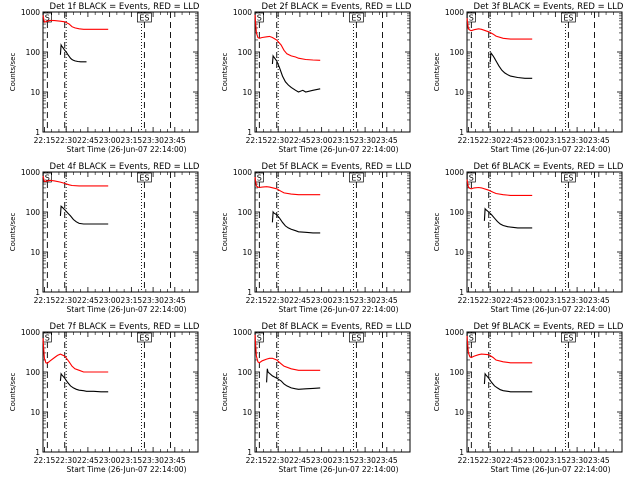  What do you see at coordinates (549, 167) in the screenshot?
I see `panel-title: Det 6f BLACK = Events, RED = LLD` at bounding box center [549, 167].